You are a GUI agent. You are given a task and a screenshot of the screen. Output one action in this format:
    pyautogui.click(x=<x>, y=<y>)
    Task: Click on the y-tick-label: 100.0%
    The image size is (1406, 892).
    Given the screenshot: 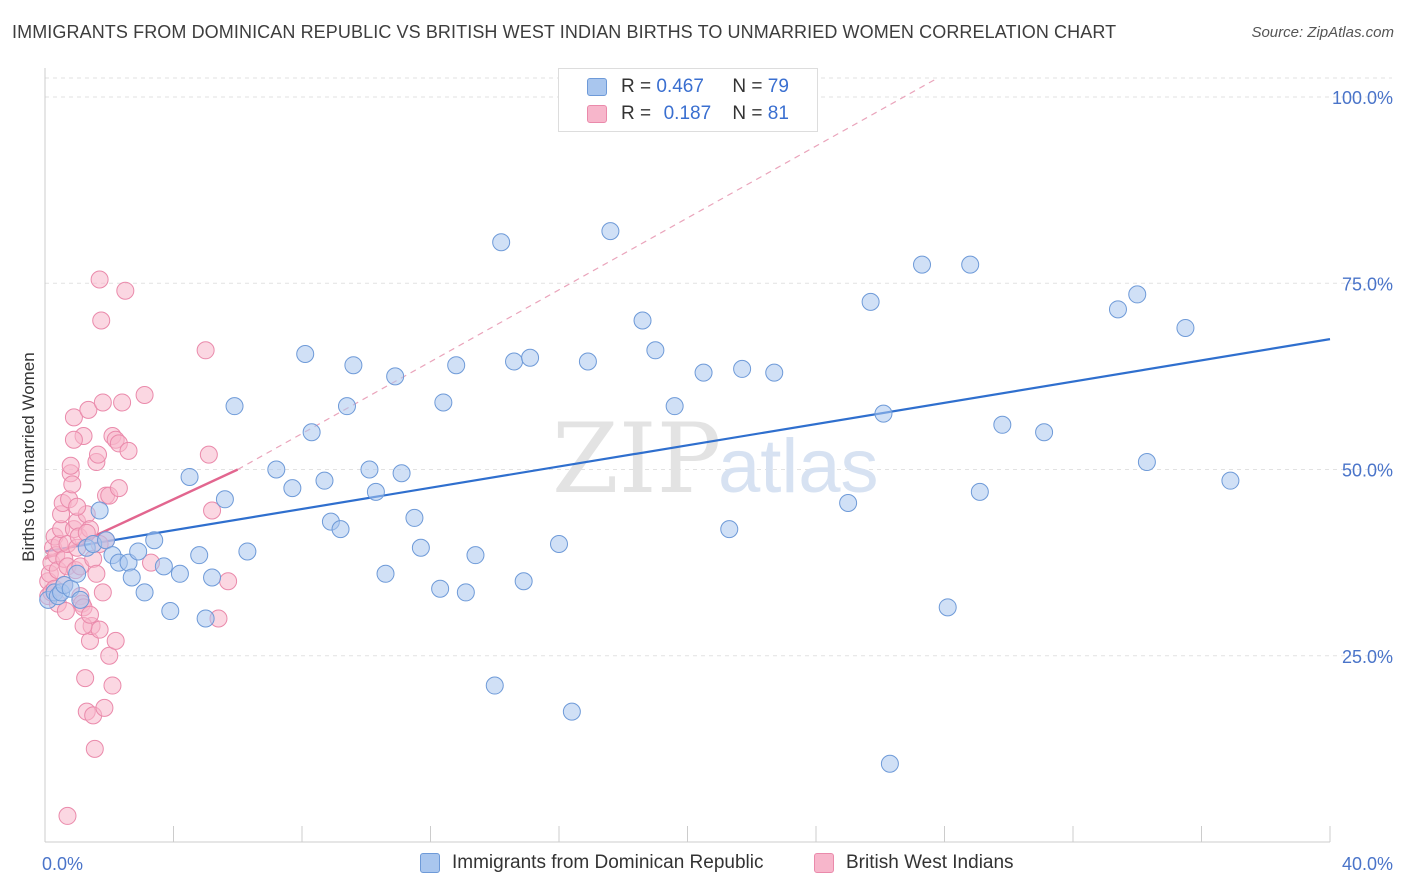 What is the action you would take?
    pyautogui.click(x=1362, y=98)
    